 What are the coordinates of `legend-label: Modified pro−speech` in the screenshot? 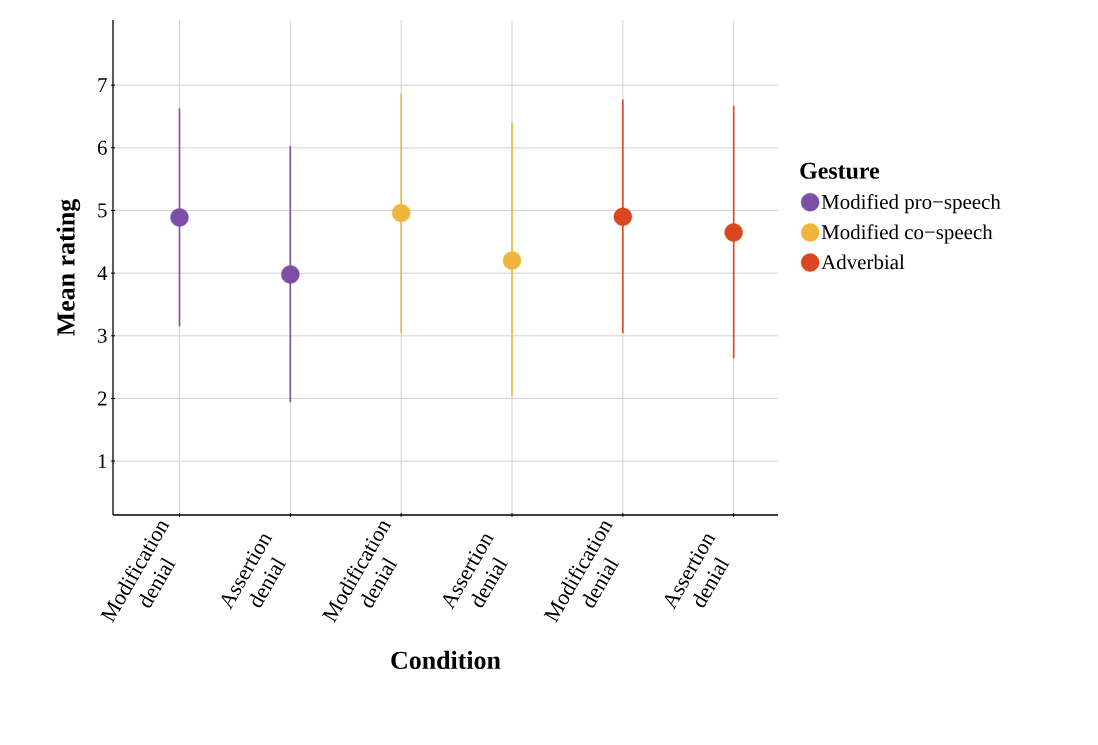 It's located at (911, 204).